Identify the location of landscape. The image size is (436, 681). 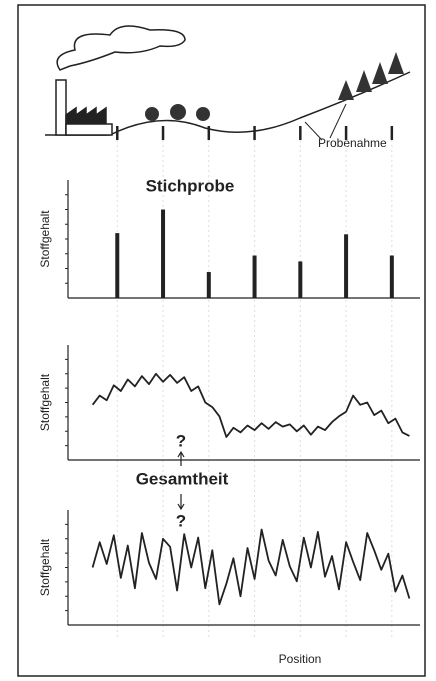
(228, 80).